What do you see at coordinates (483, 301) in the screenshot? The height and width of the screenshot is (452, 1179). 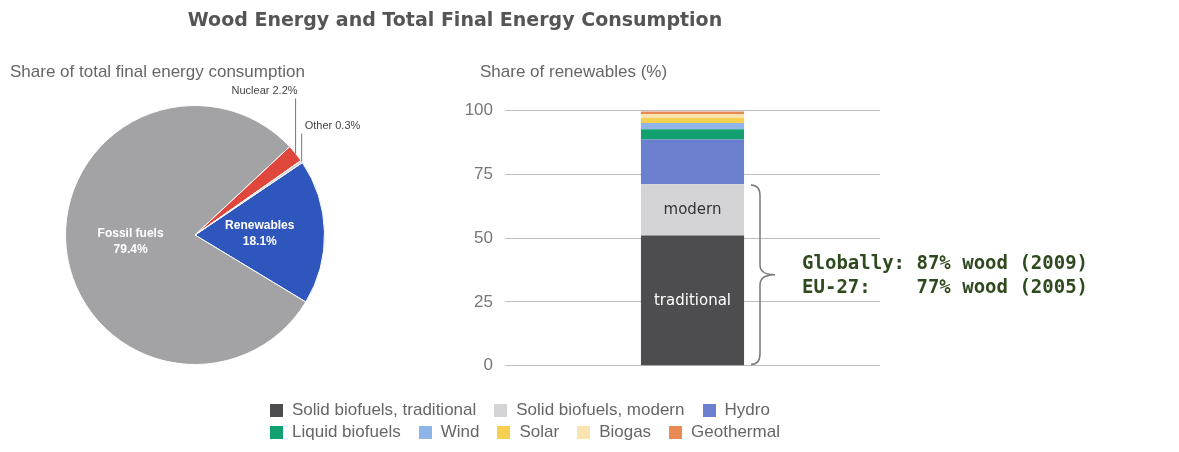 I see `y-tick-label: 25` at bounding box center [483, 301].